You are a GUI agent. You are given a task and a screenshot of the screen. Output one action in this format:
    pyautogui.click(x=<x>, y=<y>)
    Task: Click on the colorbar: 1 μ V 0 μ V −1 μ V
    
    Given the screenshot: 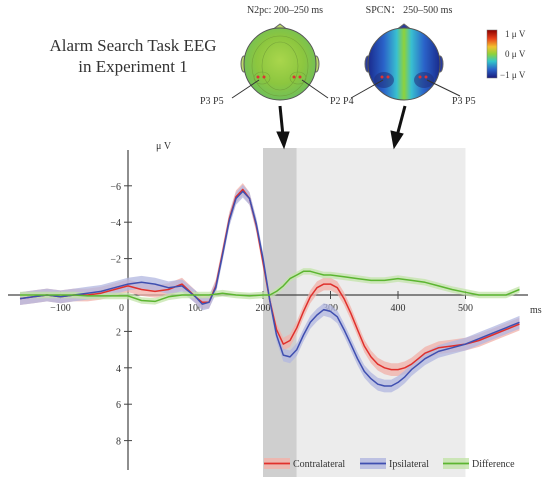 What is the action you would take?
    pyautogui.click(x=506, y=54)
    